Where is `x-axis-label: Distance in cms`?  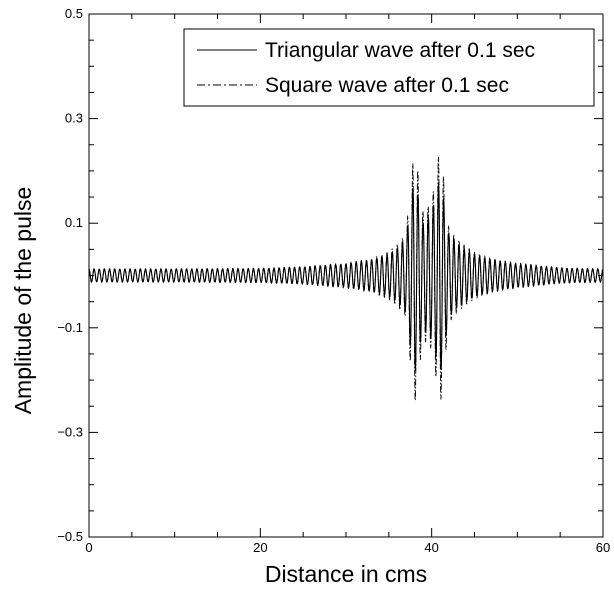 x-axis-label: Distance in cms is located at coordinates (346, 574).